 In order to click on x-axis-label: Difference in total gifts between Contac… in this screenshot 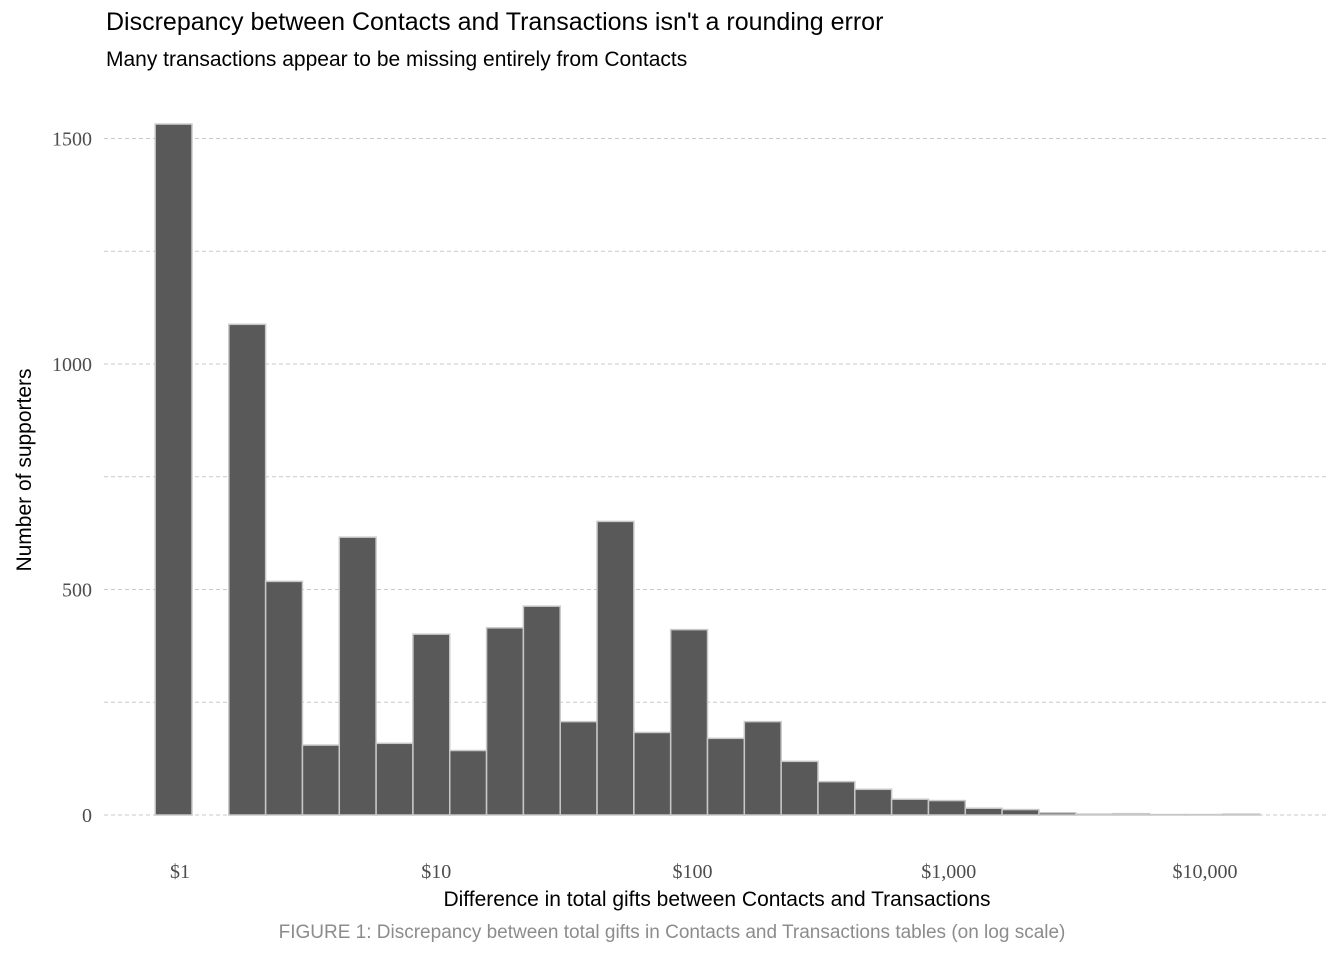, I will do `click(716, 899)`.